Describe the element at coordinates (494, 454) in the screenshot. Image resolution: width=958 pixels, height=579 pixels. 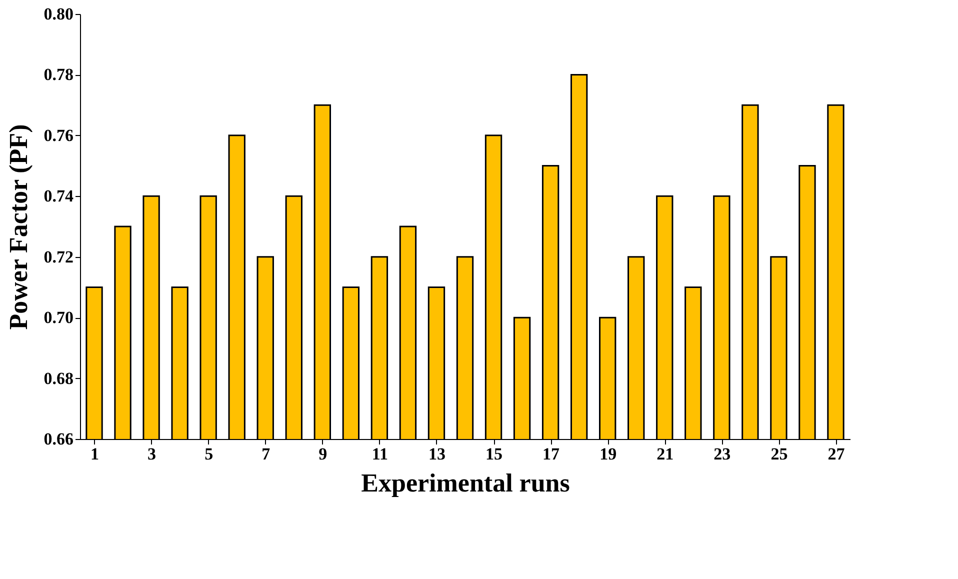
I see `x-tick-label: 15` at that location.